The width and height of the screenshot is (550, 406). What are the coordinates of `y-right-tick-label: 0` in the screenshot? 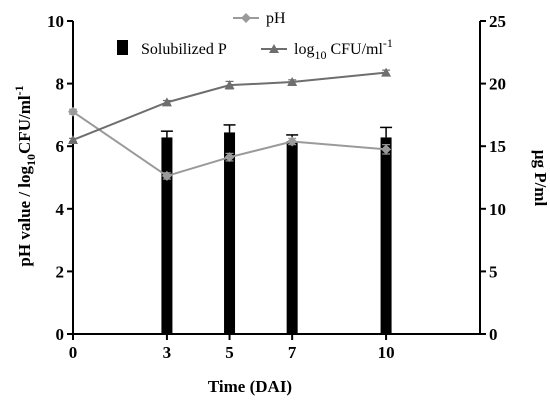 It's located at (493, 334).